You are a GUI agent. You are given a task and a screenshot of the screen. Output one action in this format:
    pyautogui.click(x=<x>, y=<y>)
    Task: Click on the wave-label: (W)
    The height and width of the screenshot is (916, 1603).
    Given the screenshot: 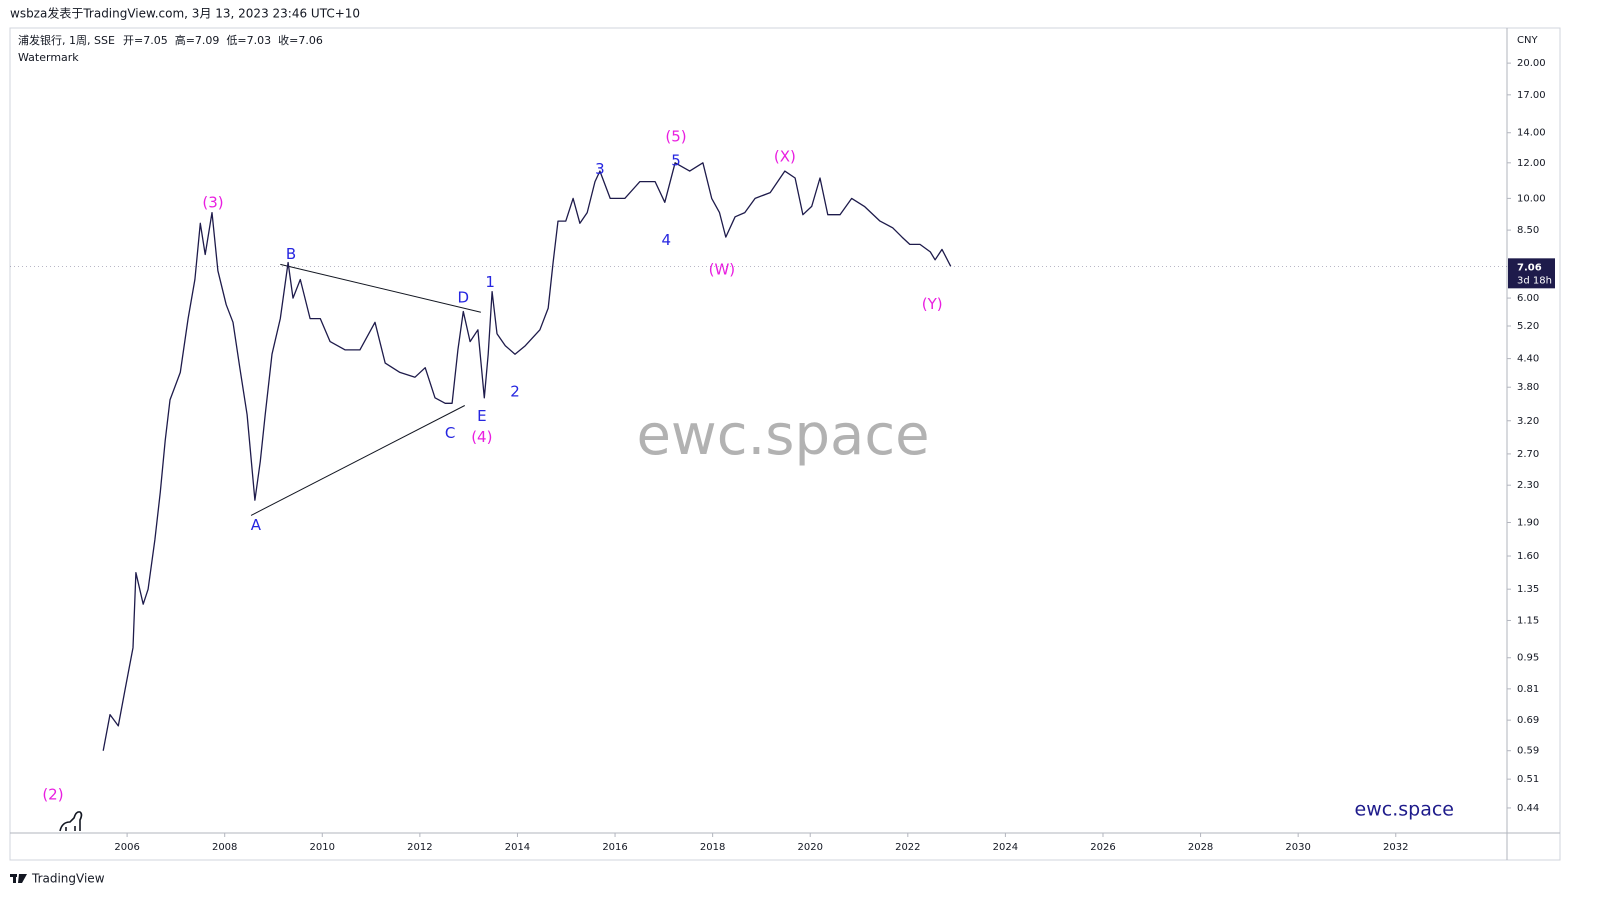 What is the action you would take?
    pyautogui.click(x=722, y=270)
    